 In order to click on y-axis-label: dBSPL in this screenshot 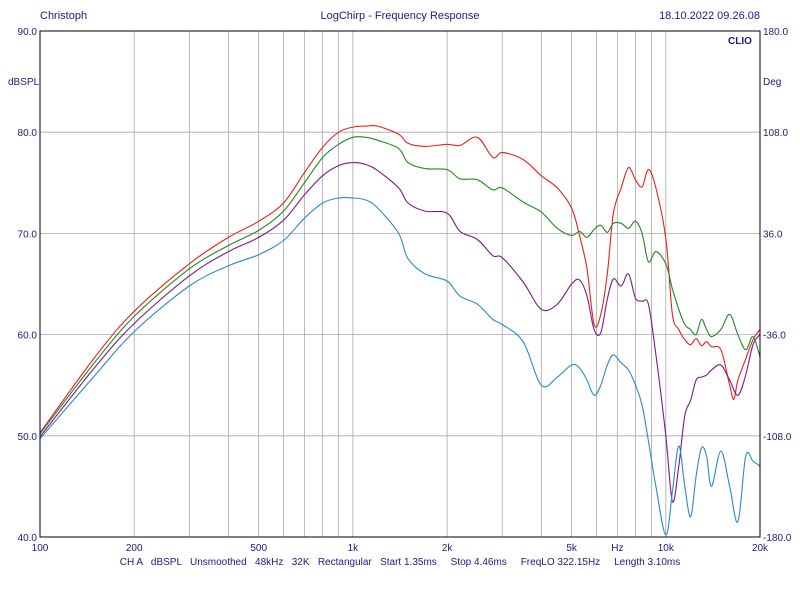, I will do `click(24, 82)`.